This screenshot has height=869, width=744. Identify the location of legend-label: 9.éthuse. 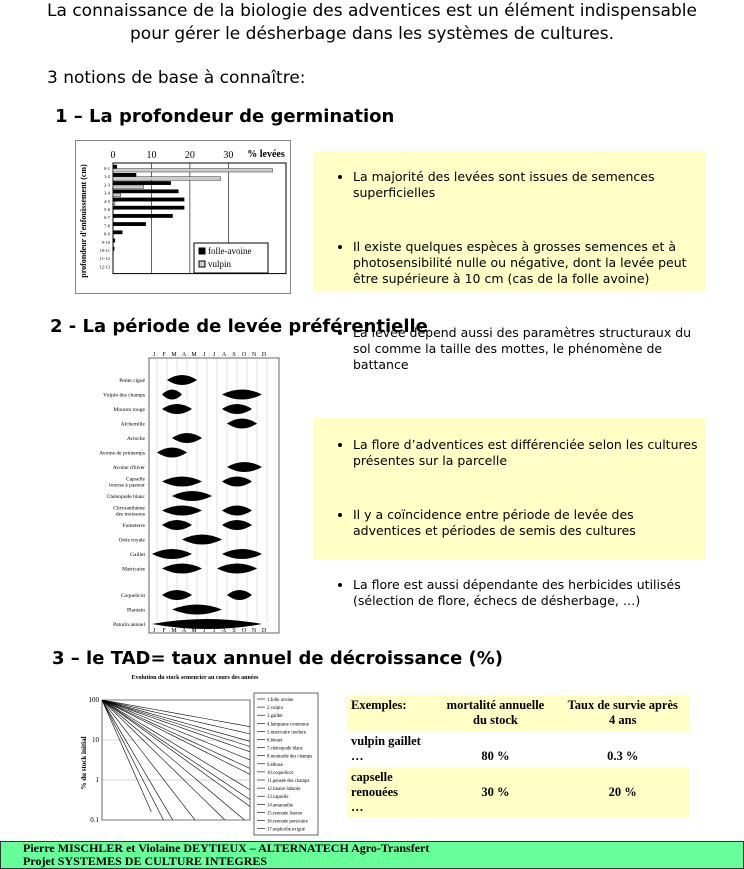
(275, 765).